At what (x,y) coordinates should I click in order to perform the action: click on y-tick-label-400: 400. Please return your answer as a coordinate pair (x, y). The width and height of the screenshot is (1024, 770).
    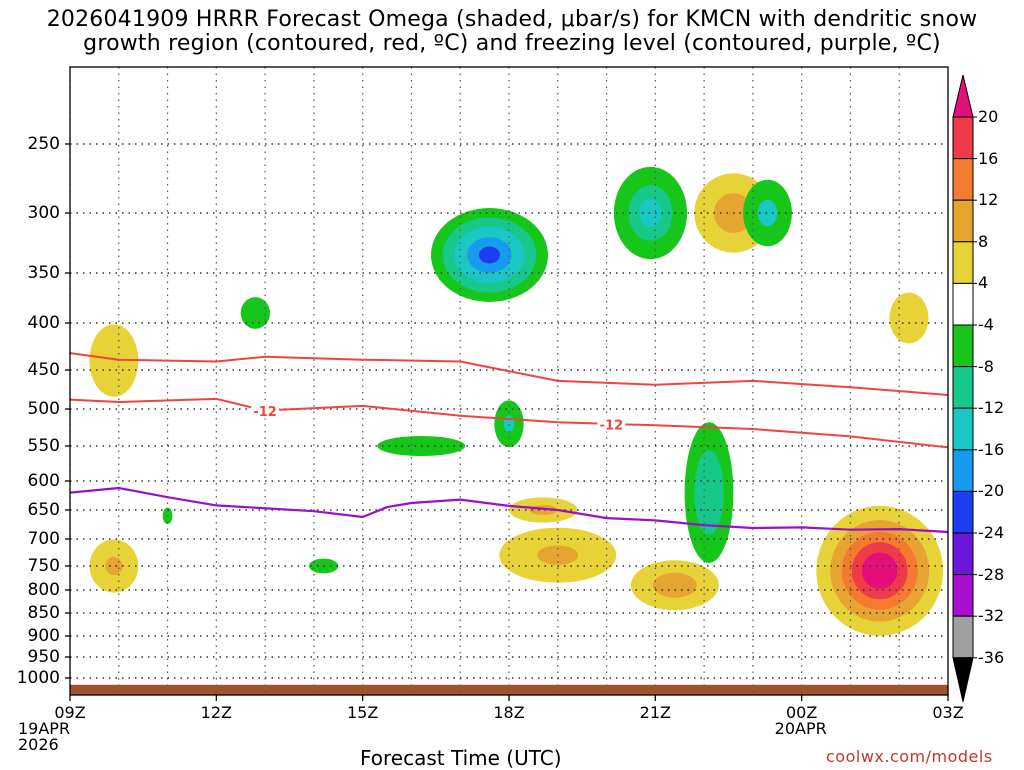
    Looking at the image, I should click on (43, 323).